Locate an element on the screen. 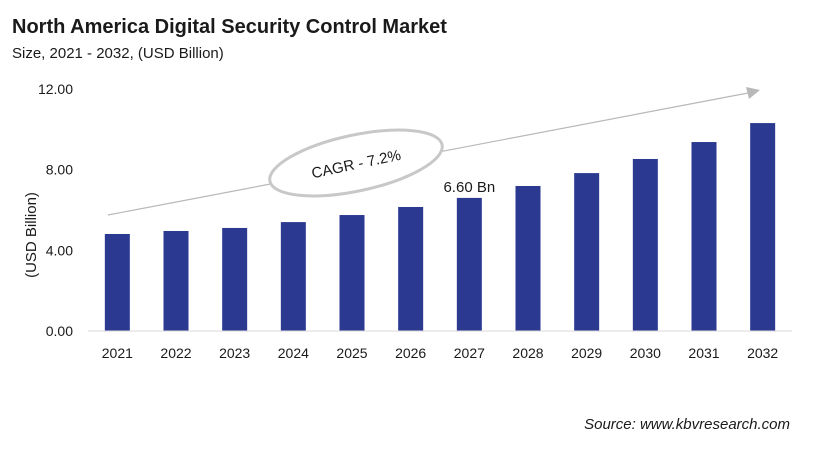 The width and height of the screenshot is (819, 452). data-label-2027: 6.60 Bn is located at coordinates (469, 187).